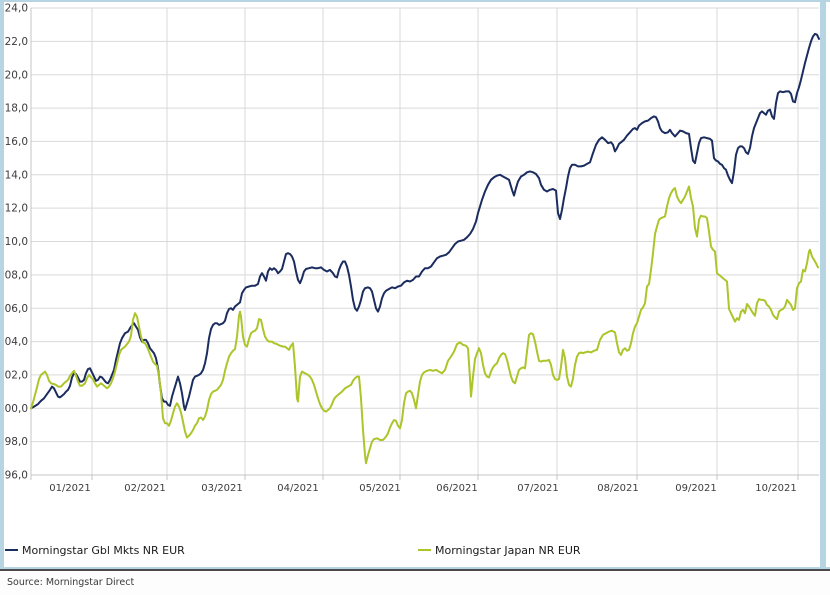 The height and width of the screenshot is (595, 830). What do you see at coordinates (222, 488) in the screenshot?
I see `x-axis-label: 03/2021` at bounding box center [222, 488].